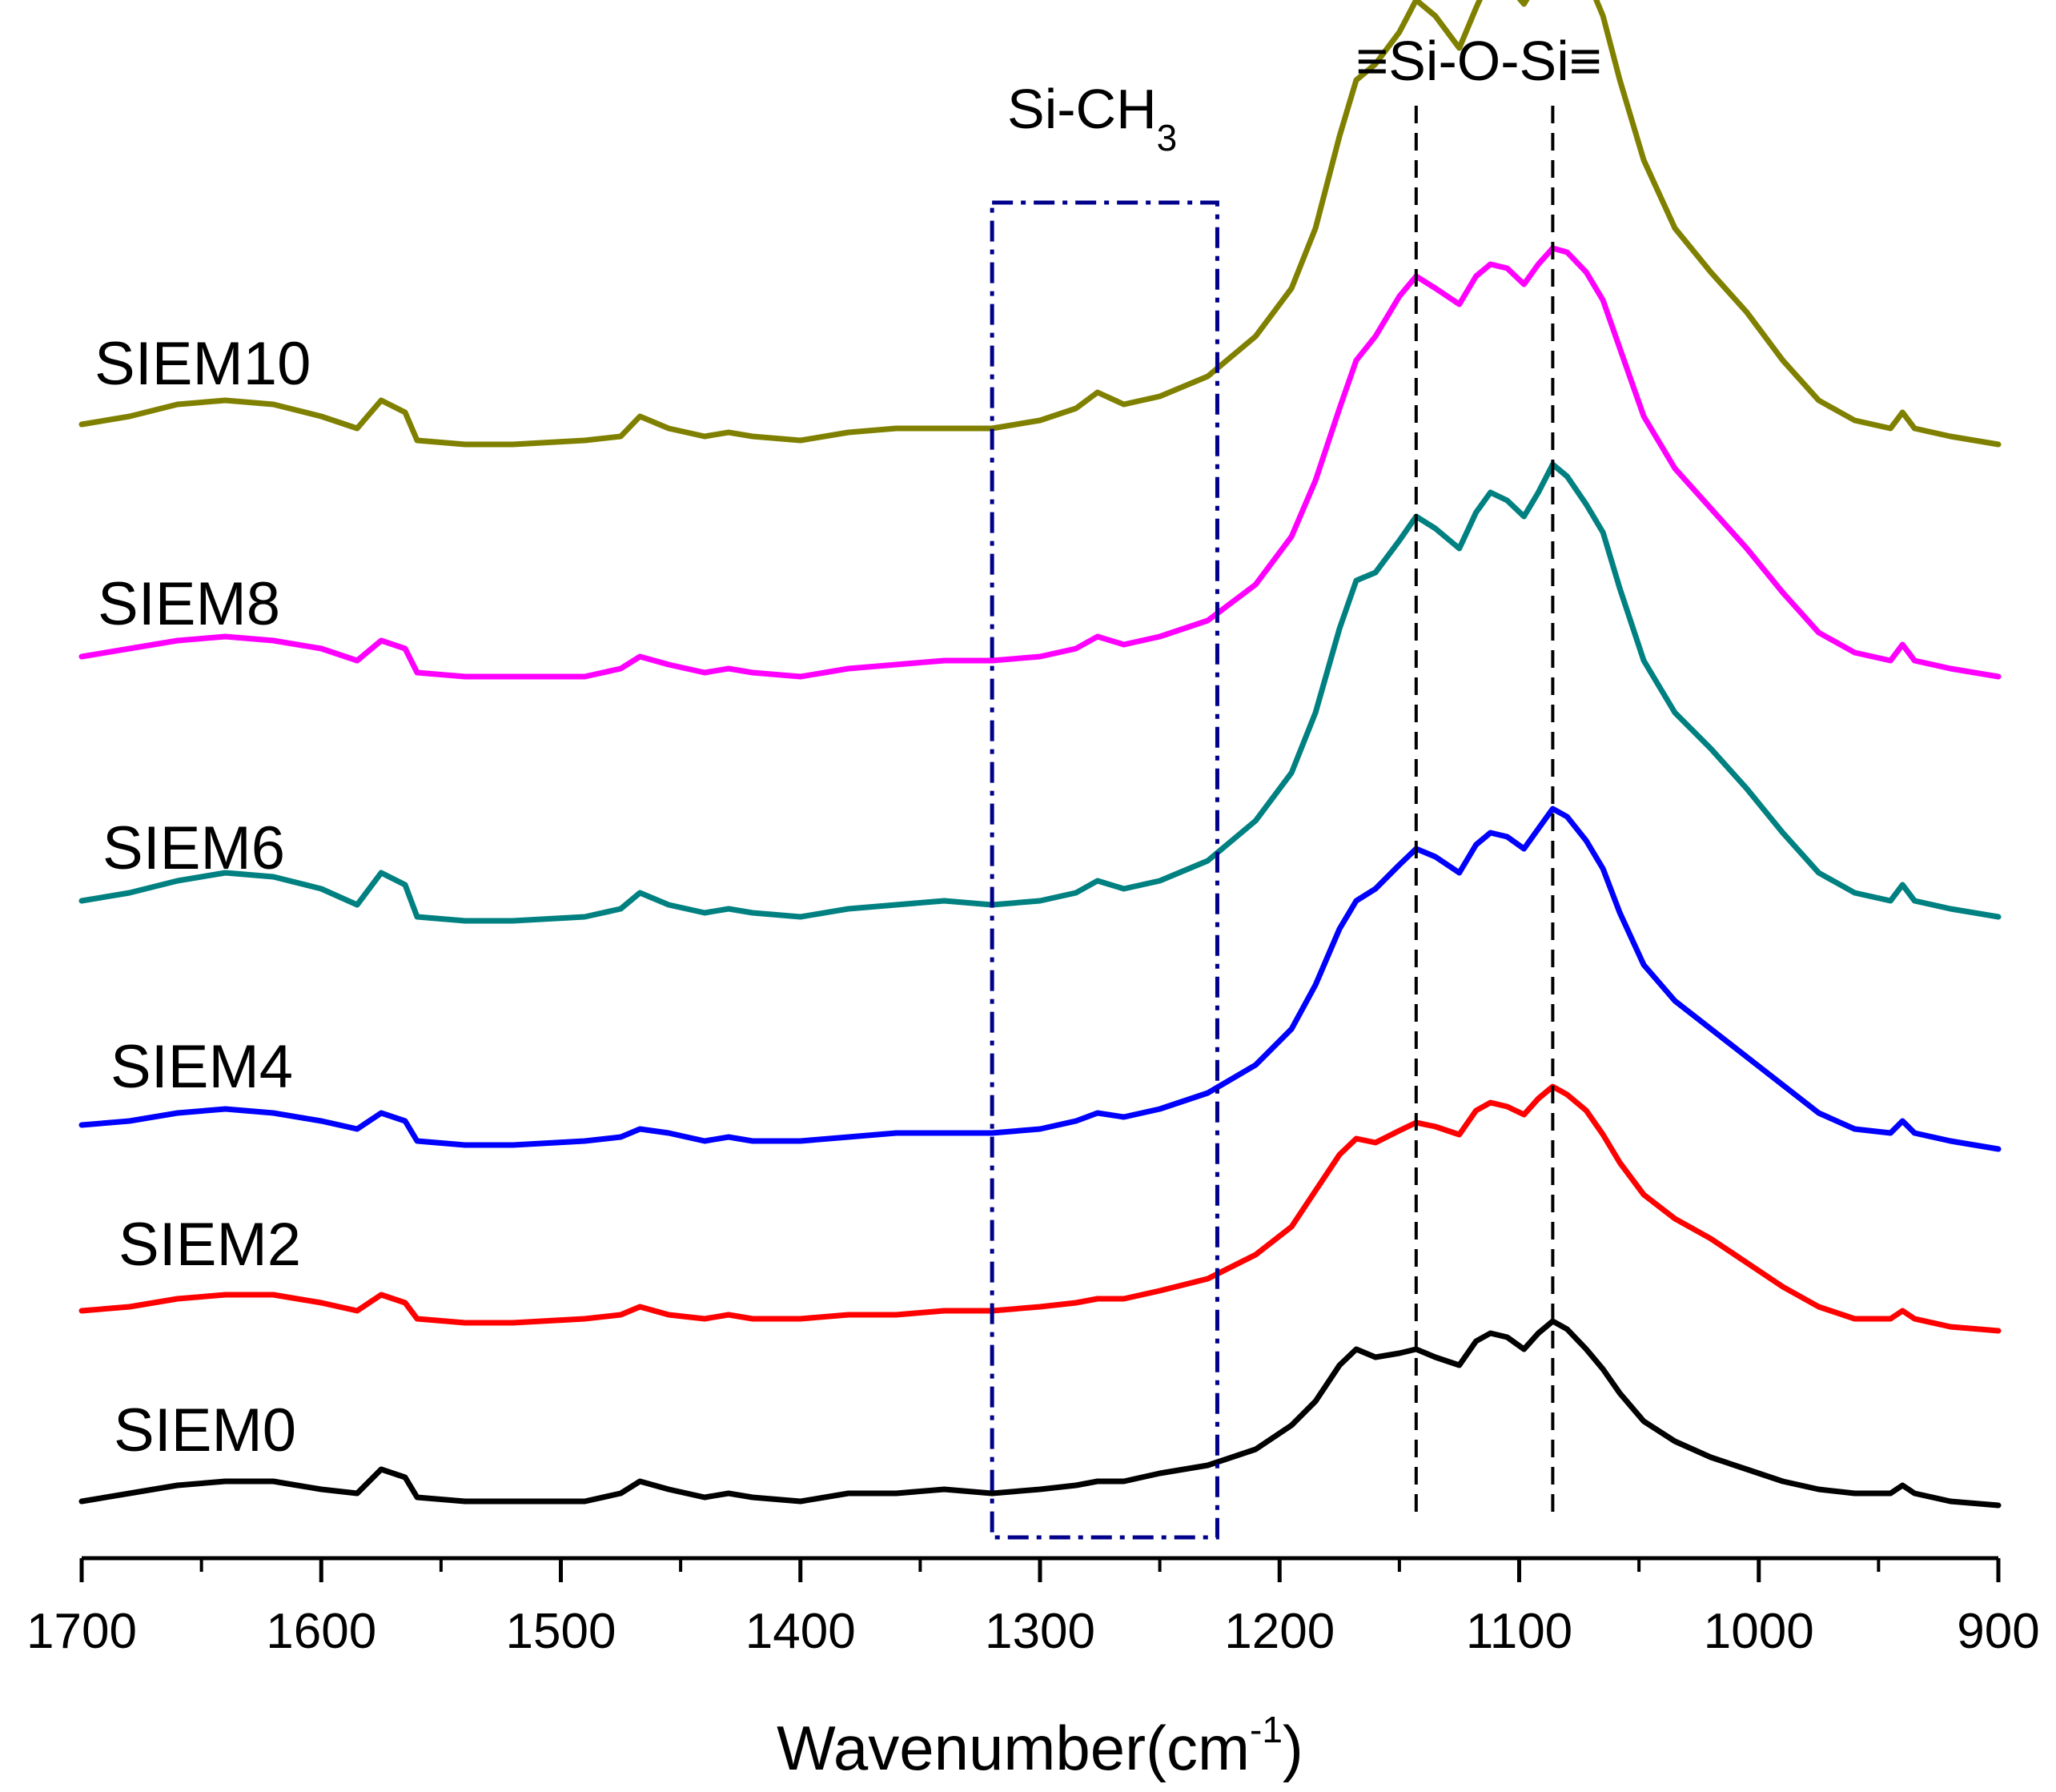  Describe the element at coordinates (1040, 1632) in the screenshot. I see `x-tick-label: 1300` at that location.